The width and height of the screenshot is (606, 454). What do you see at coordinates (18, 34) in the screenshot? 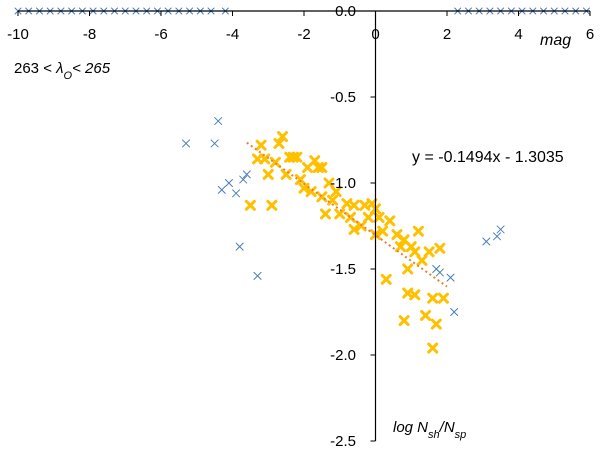
I see `x-tick-label: -10` at bounding box center [18, 34].